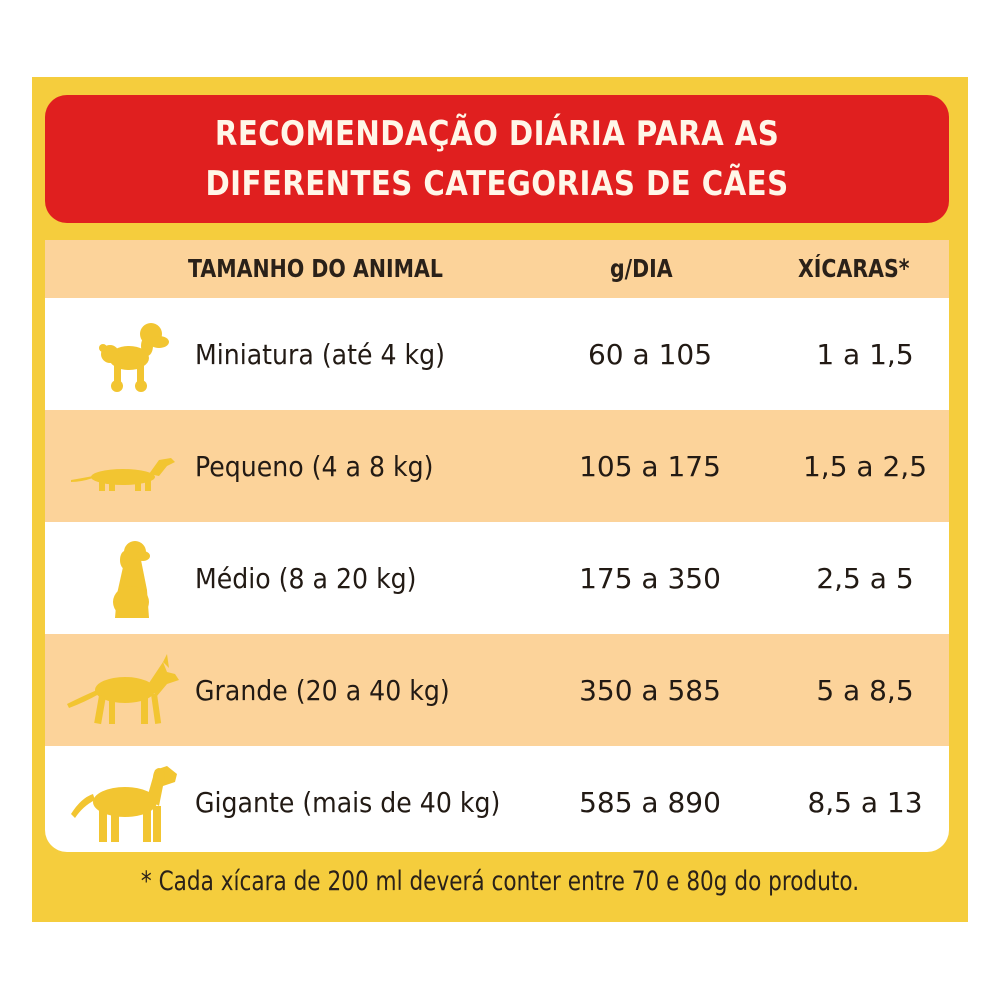 The image size is (1000, 1000). I want to click on row-cups: 1 a 1,5, so click(865, 354).